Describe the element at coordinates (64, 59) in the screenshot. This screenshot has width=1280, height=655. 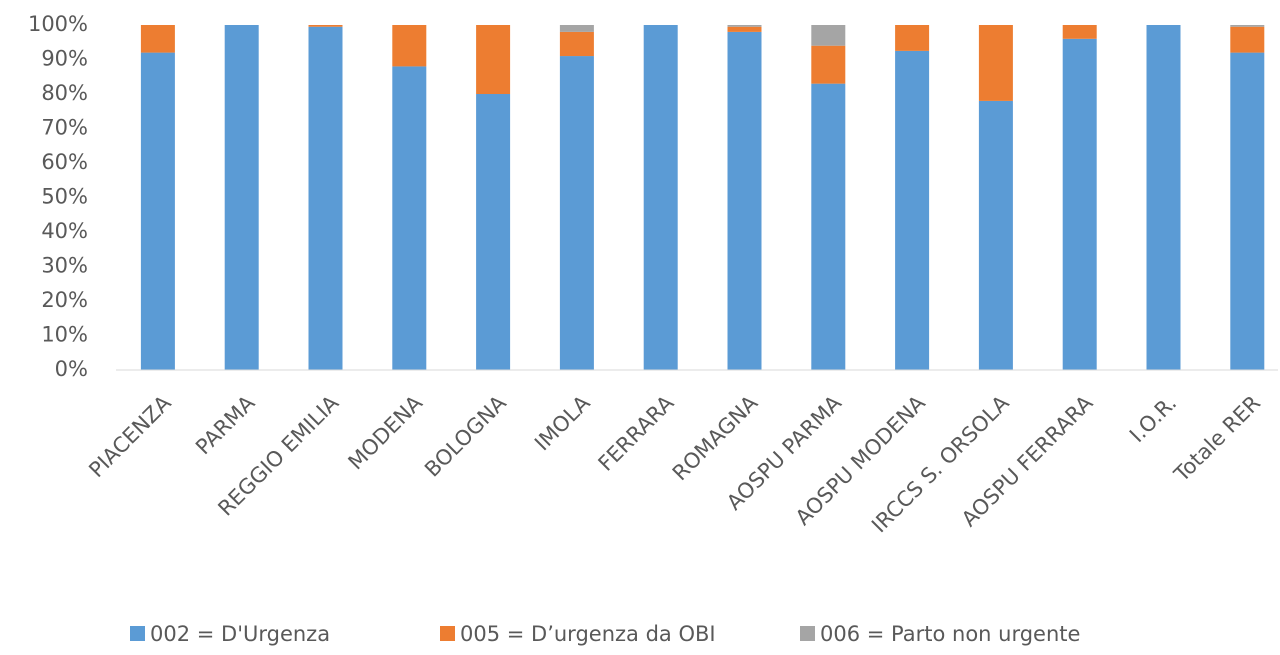
I see `y-tick-label: 90%` at that location.